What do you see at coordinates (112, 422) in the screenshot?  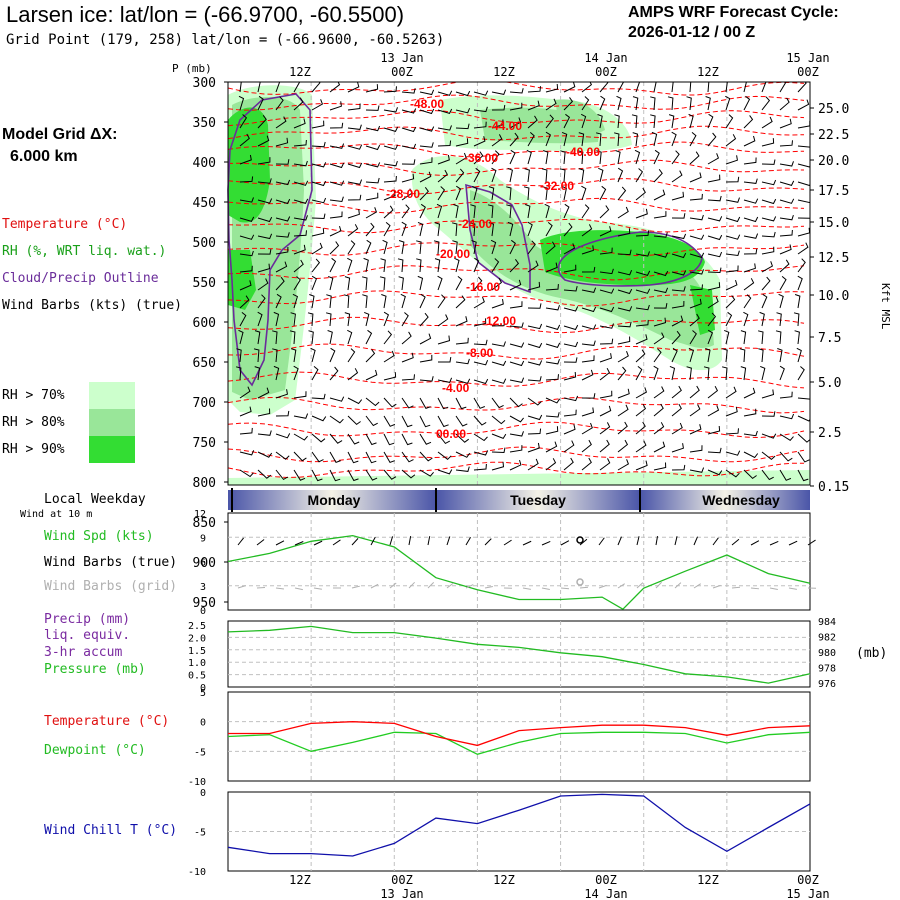 I see `legend-rh80-swatch` at bounding box center [112, 422].